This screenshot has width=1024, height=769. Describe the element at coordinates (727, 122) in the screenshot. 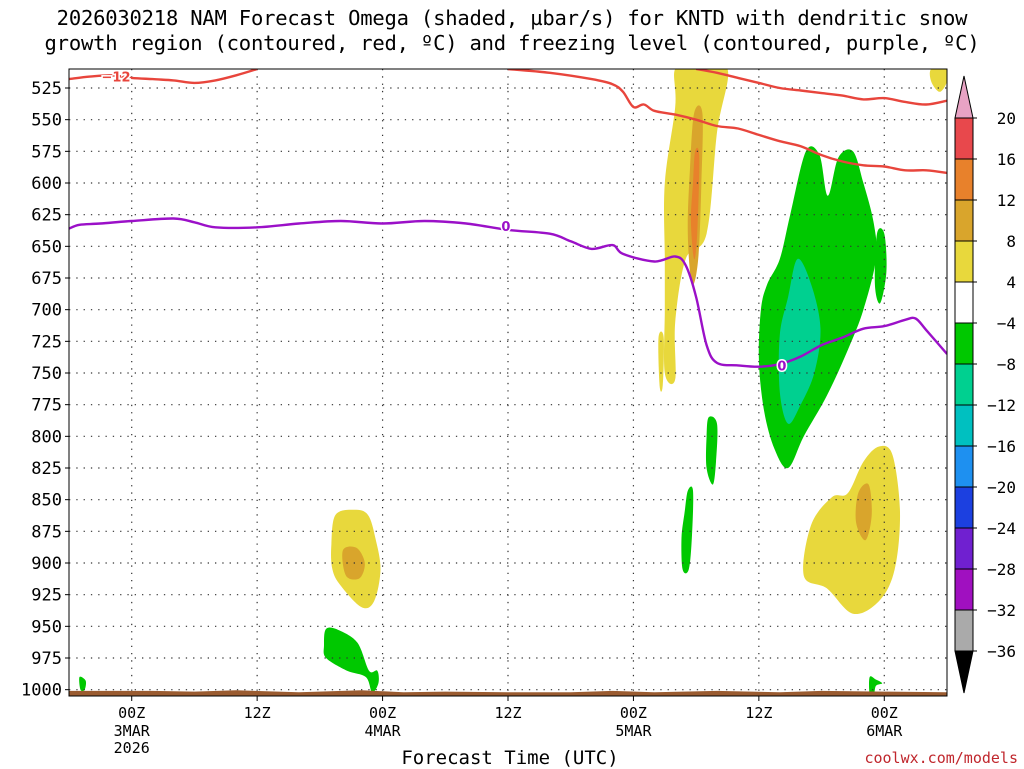

I see `dgz-contour-lower` at that location.